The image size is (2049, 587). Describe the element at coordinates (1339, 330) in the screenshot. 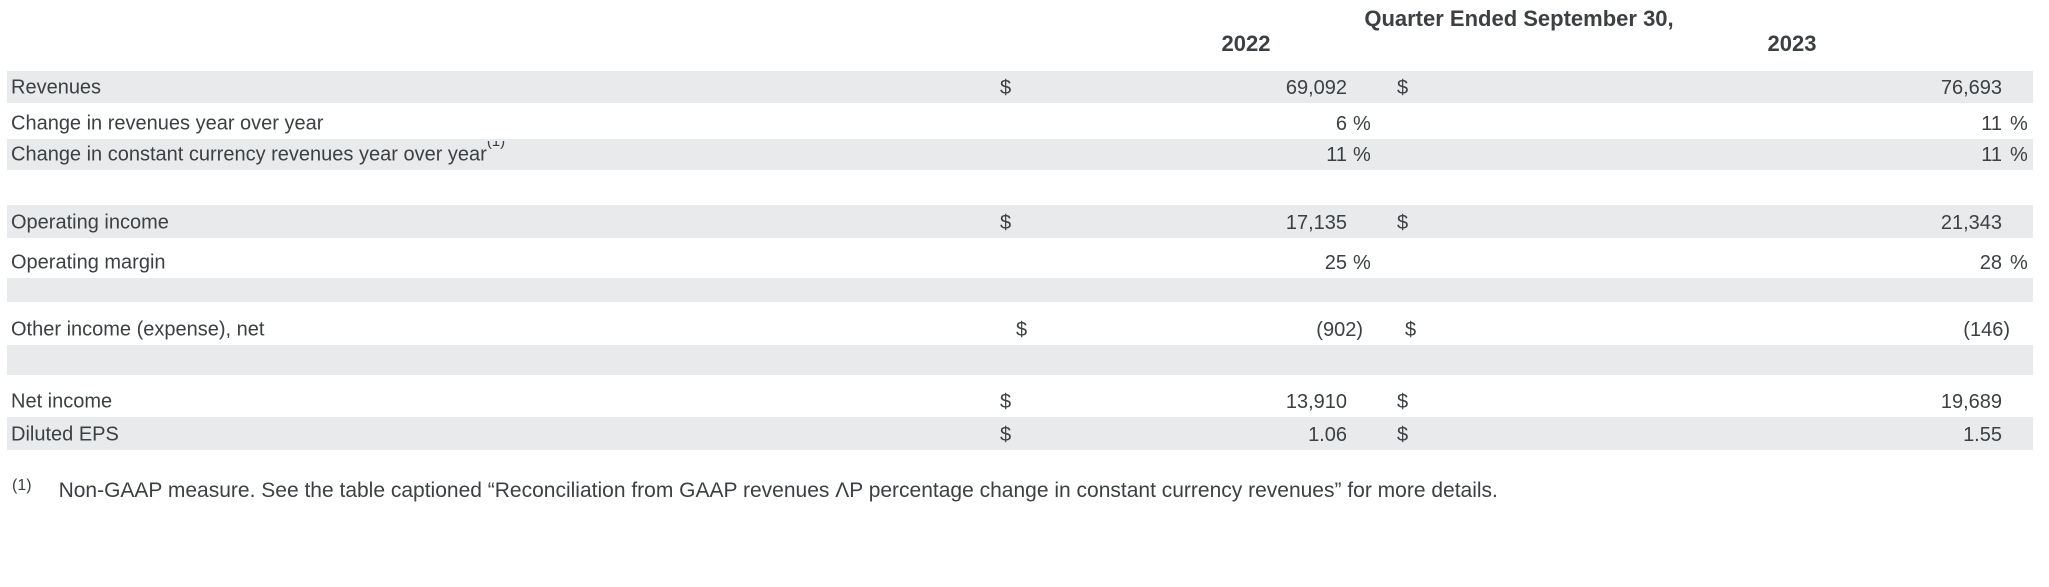

I see `value-2022: (902)` at that location.